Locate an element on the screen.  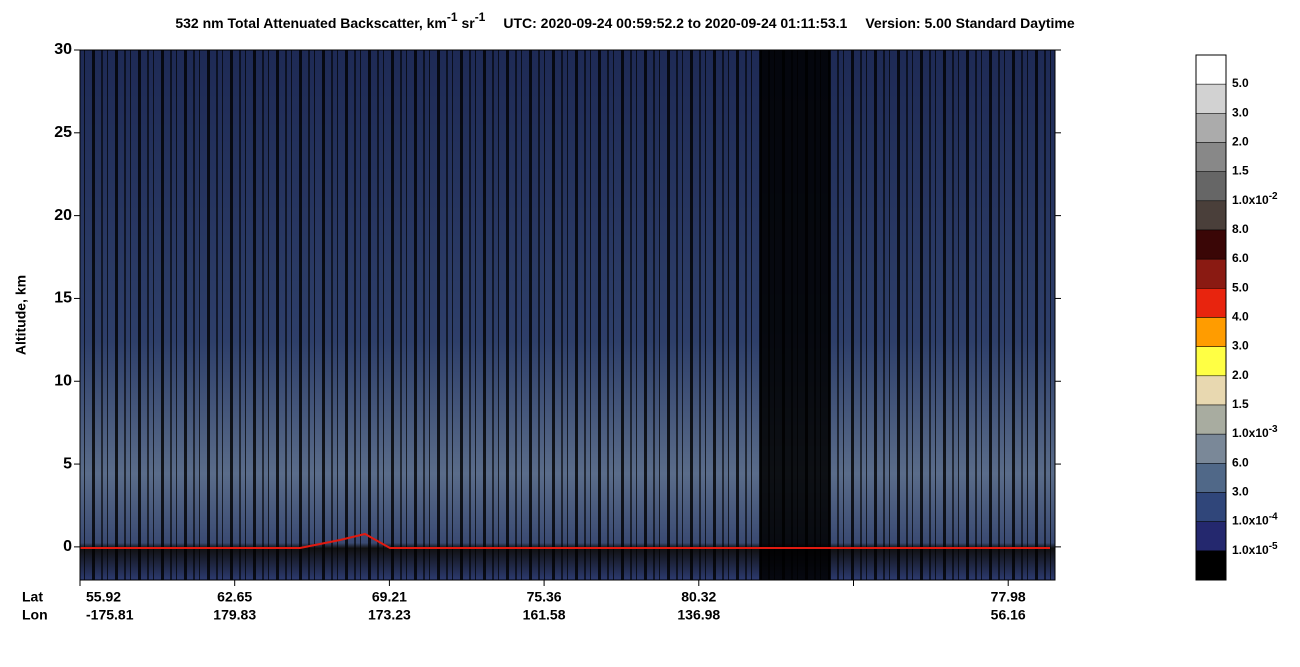
colorbar-label-exp: -5 is located at coordinates (1273, 545).